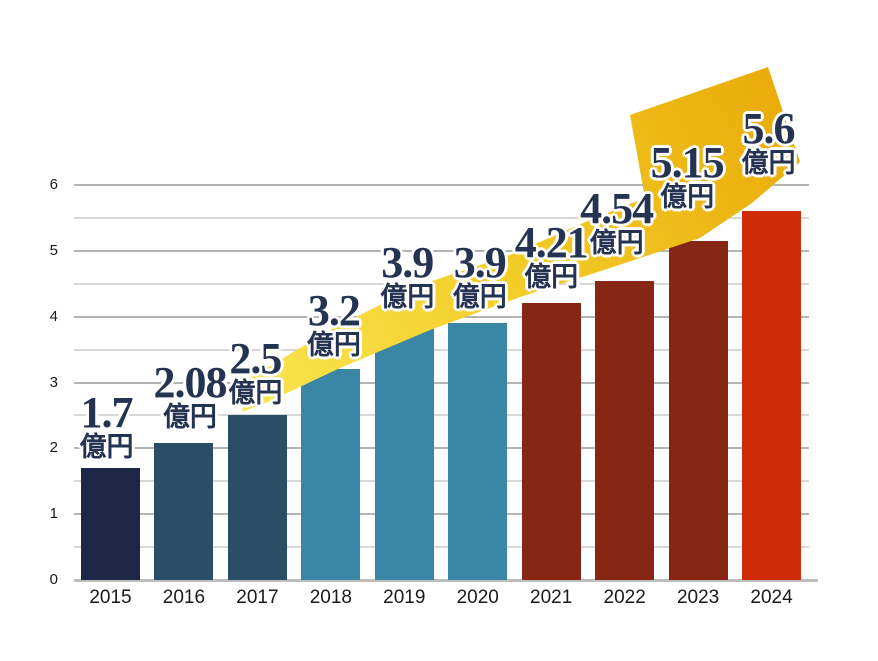  What do you see at coordinates (625, 430) in the screenshot?
I see `bar-2022` at bounding box center [625, 430].